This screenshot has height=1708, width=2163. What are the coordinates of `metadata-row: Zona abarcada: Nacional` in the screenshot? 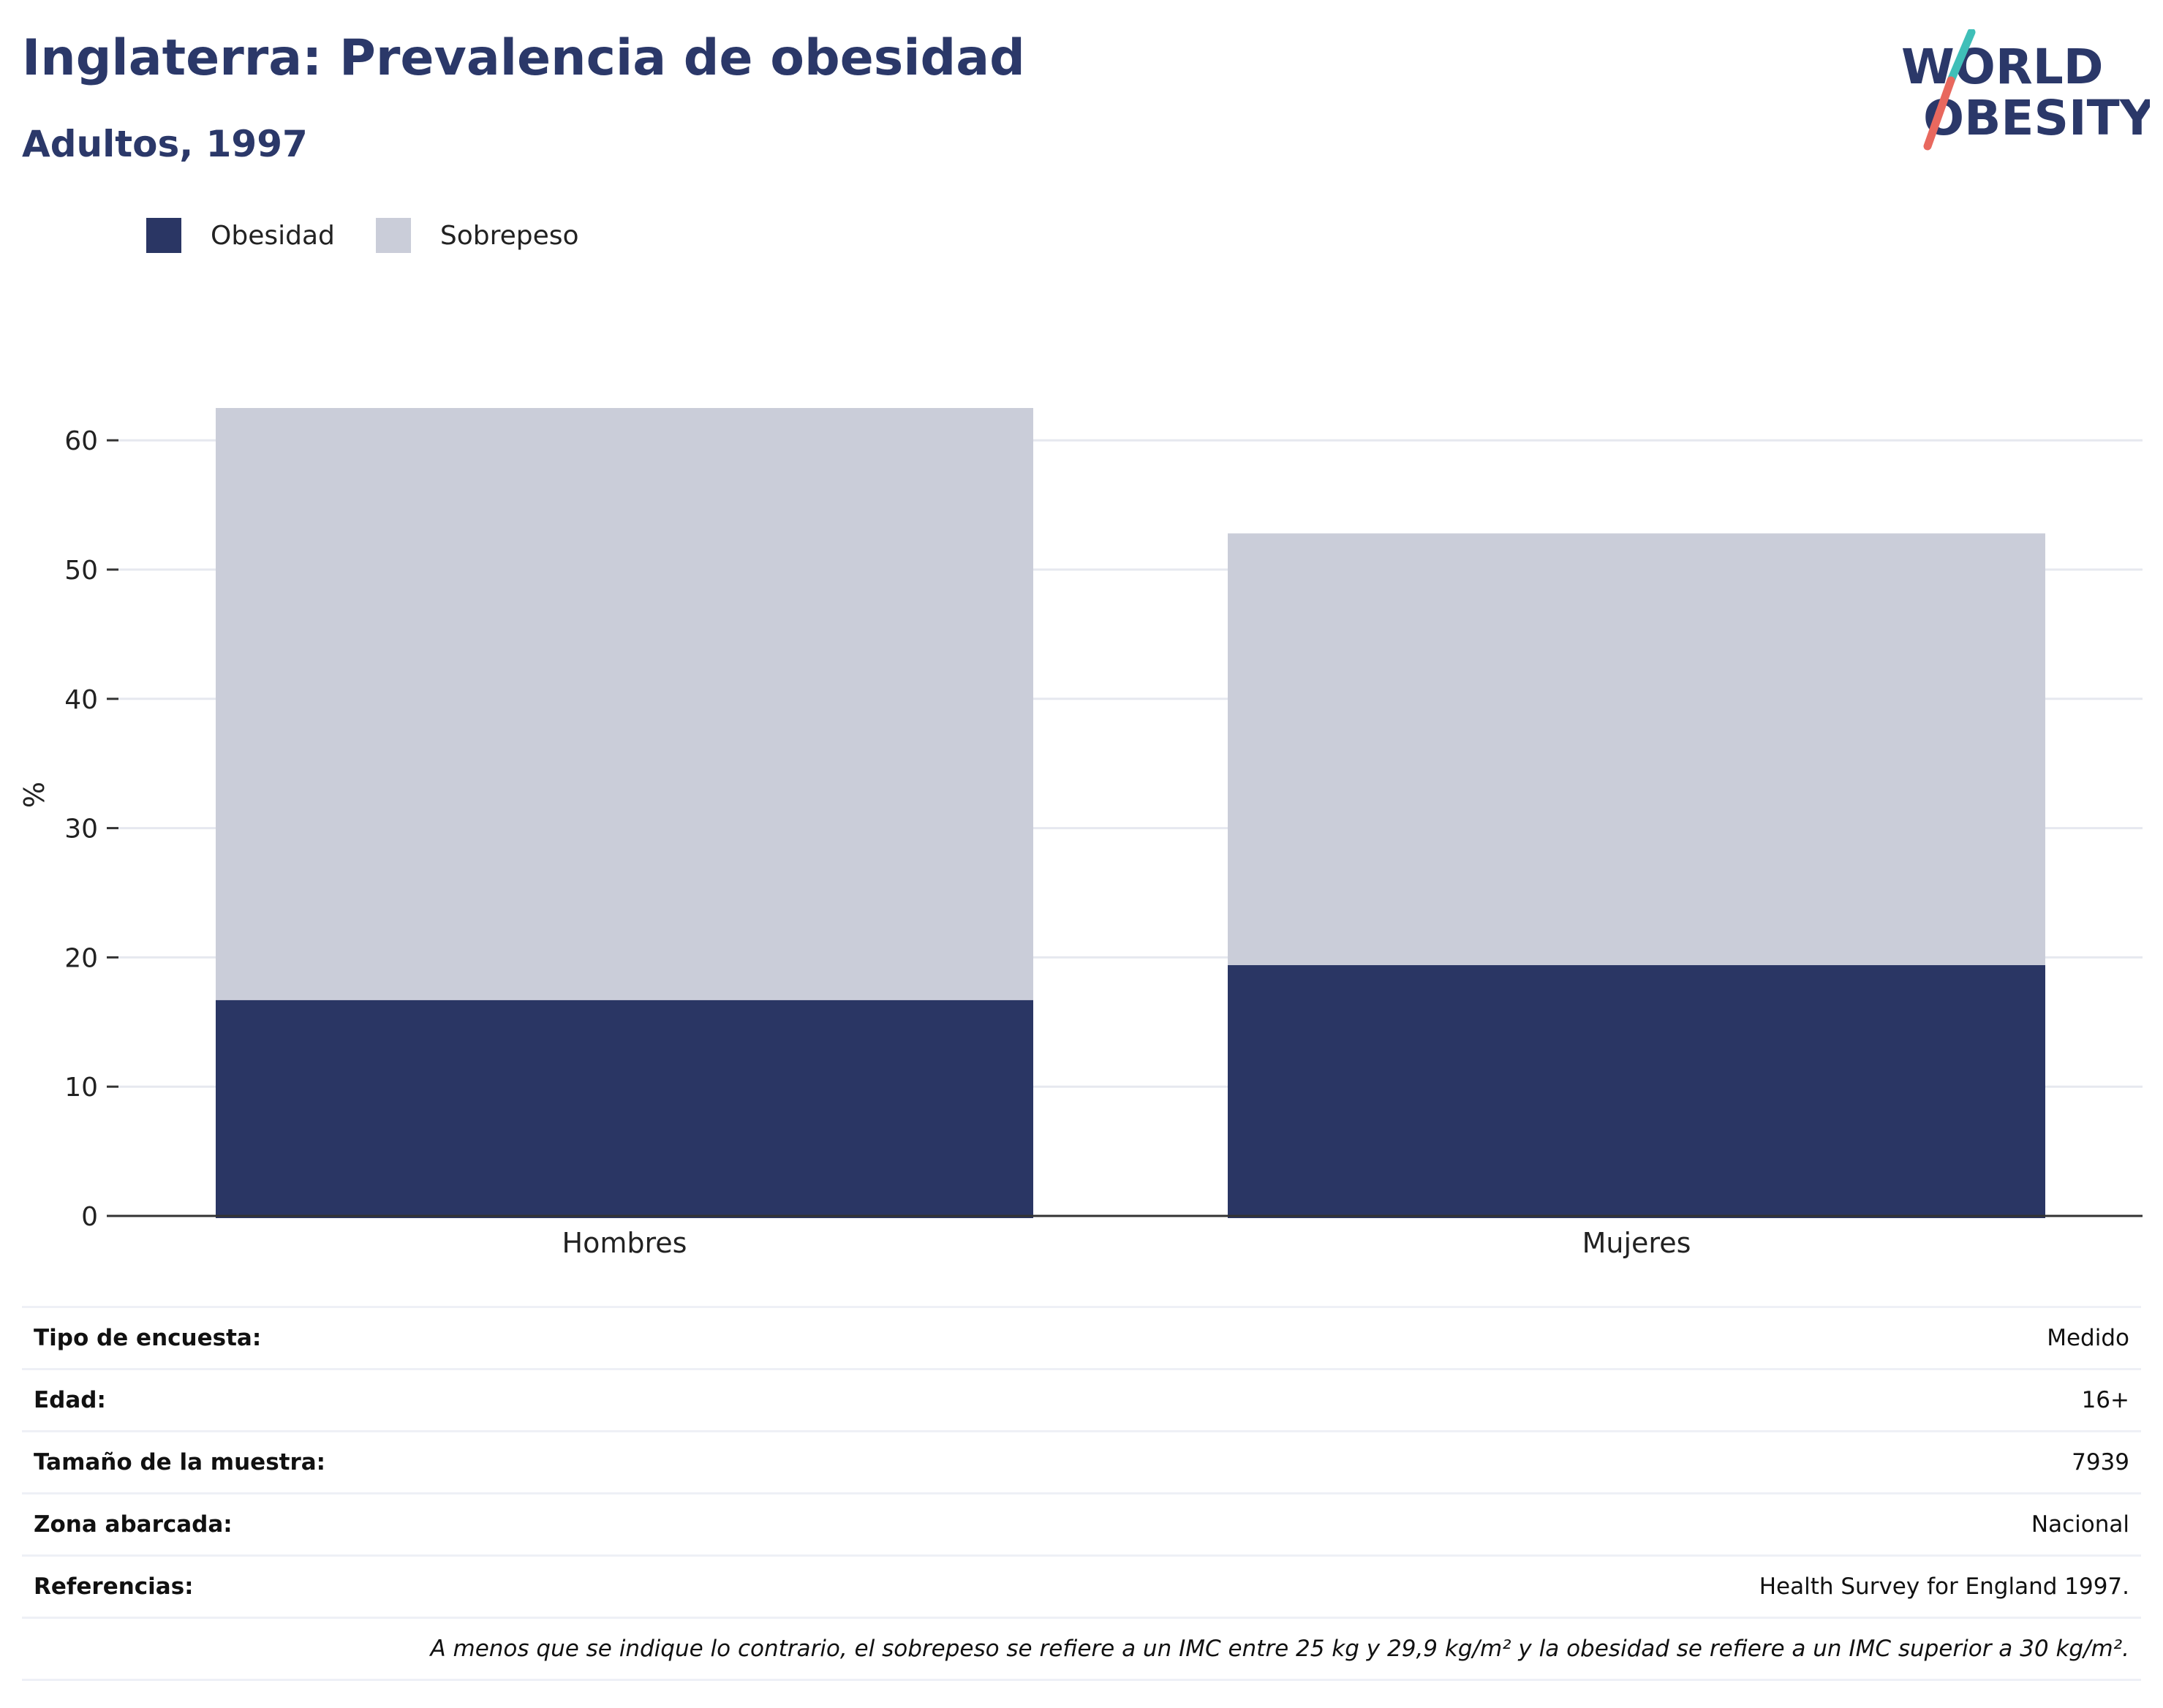 It's located at (1081, 1523).